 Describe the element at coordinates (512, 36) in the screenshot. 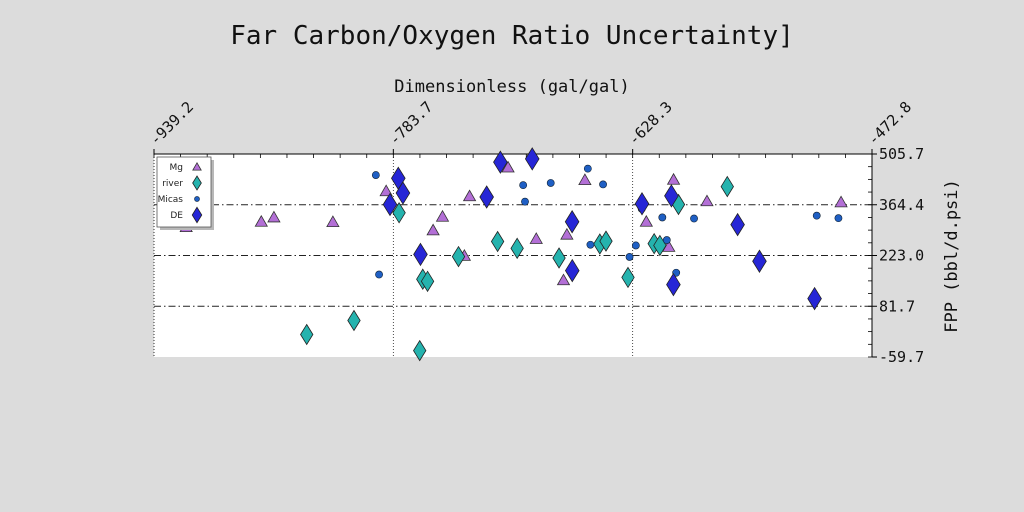

I see `chart-title: Far Carbon/Oxygen Ratio Uncertainty]` at that location.